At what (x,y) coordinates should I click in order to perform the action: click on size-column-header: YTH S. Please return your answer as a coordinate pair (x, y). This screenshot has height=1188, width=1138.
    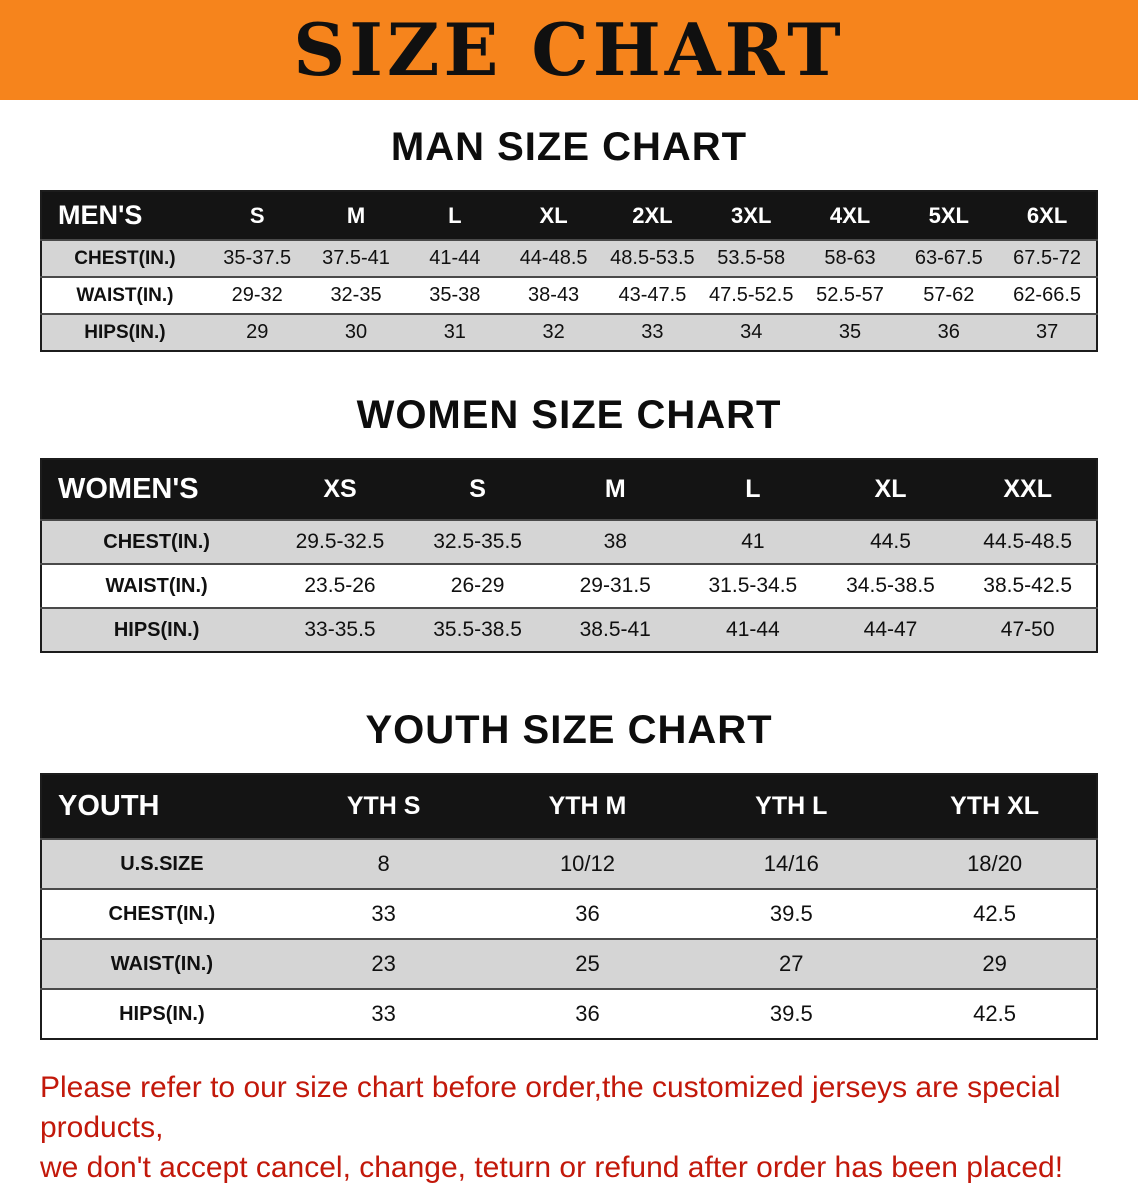
    Looking at the image, I should click on (383, 806).